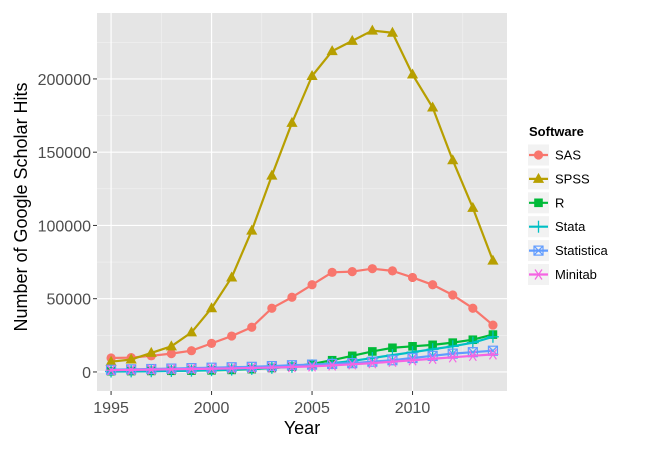  What do you see at coordinates (413, 408) in the screenshot?
I see `x-tick-label: 2010` at bounding box center [413, 408].